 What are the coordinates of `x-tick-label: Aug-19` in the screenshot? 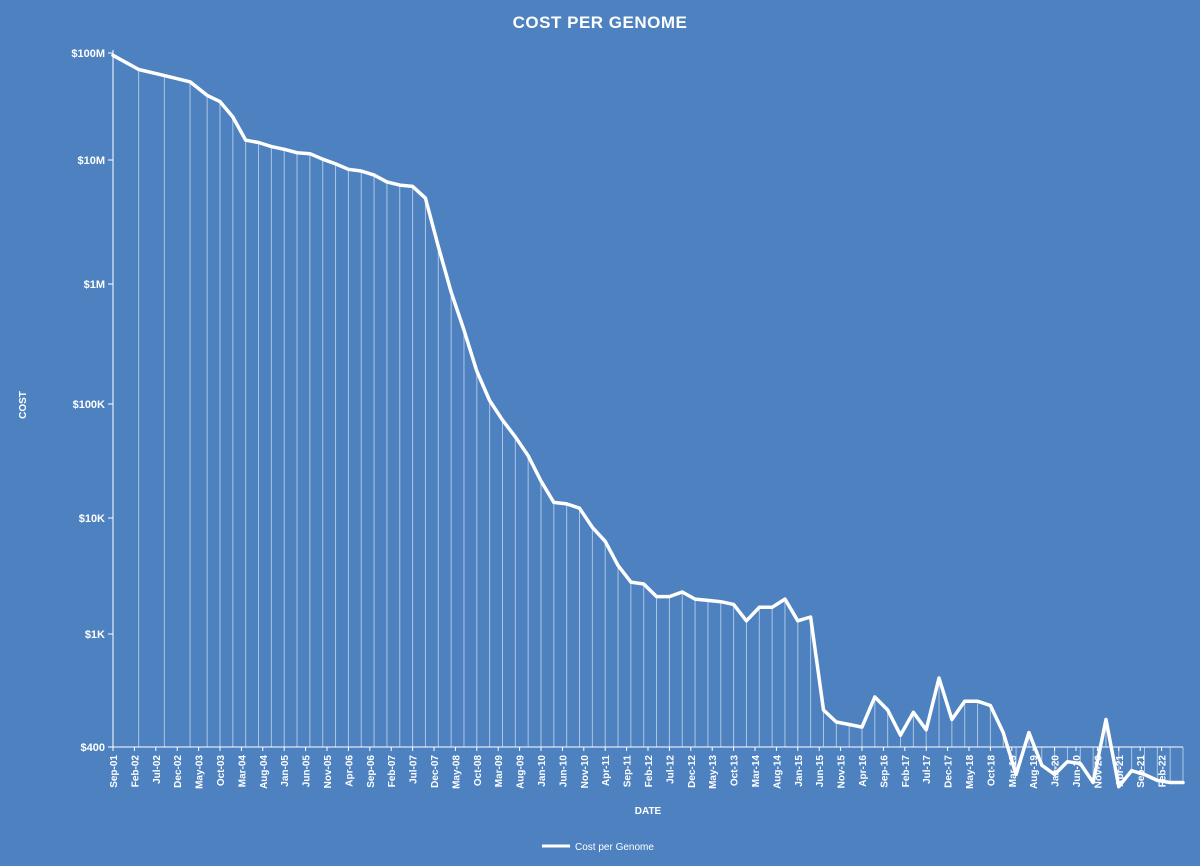 It's located at (1034, 772).